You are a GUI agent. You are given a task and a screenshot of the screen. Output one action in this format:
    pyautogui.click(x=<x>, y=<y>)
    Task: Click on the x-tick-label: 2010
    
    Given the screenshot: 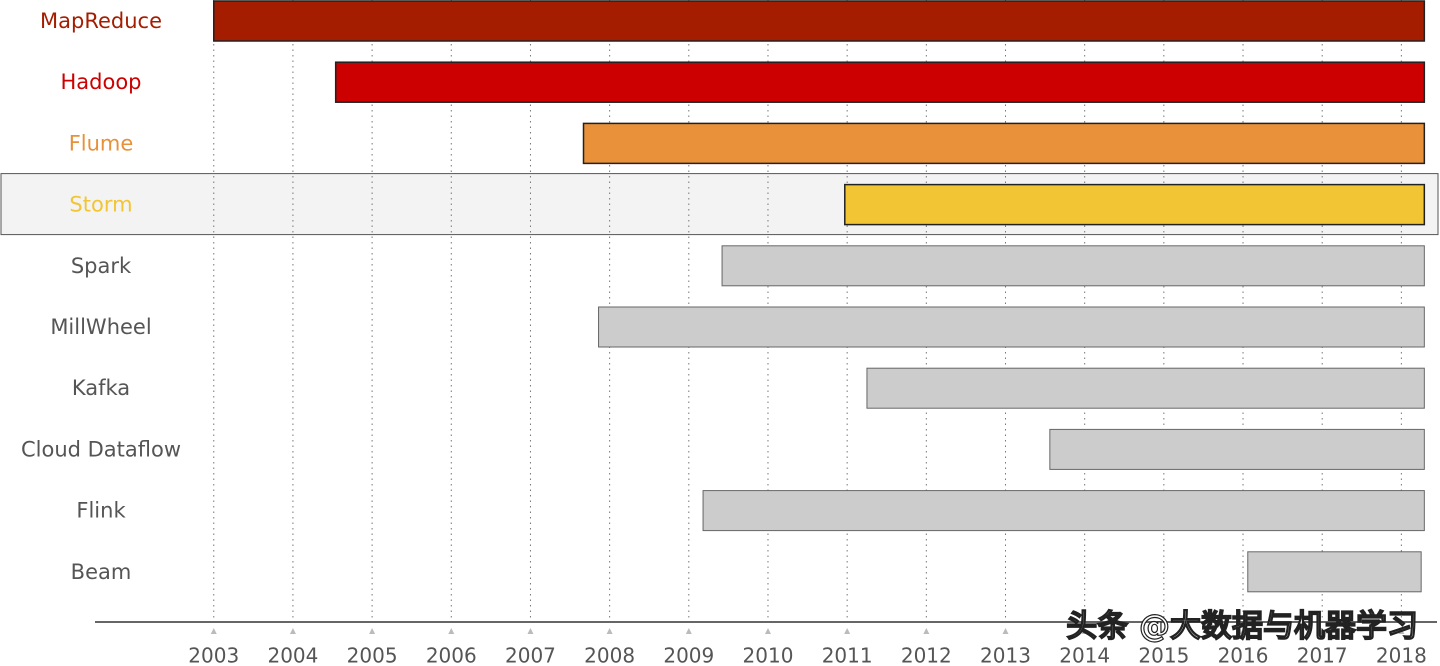 What is the action you would take?
    pyautogui.click(x=768, y=655)
    